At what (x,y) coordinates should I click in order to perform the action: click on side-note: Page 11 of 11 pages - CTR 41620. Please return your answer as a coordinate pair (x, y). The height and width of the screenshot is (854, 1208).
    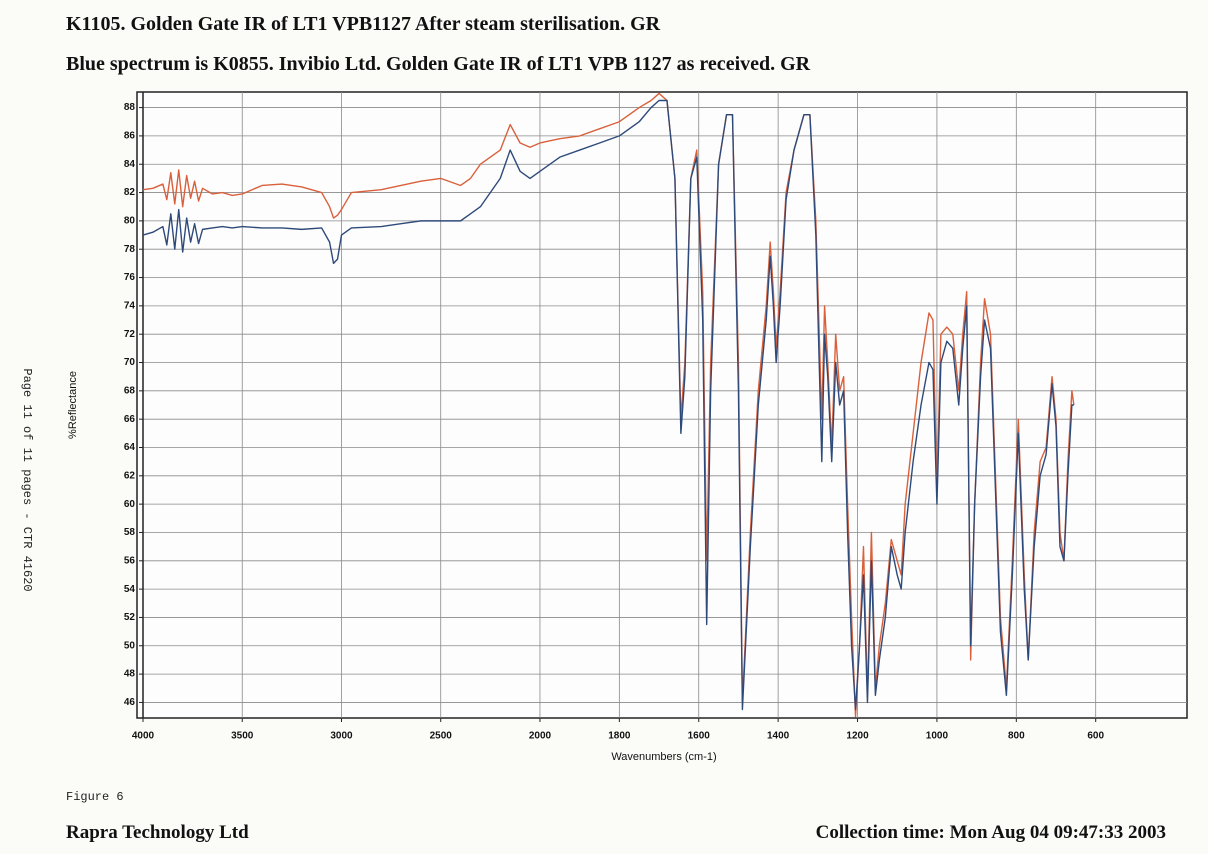
    Looking at the image, I should click on (27, 479).